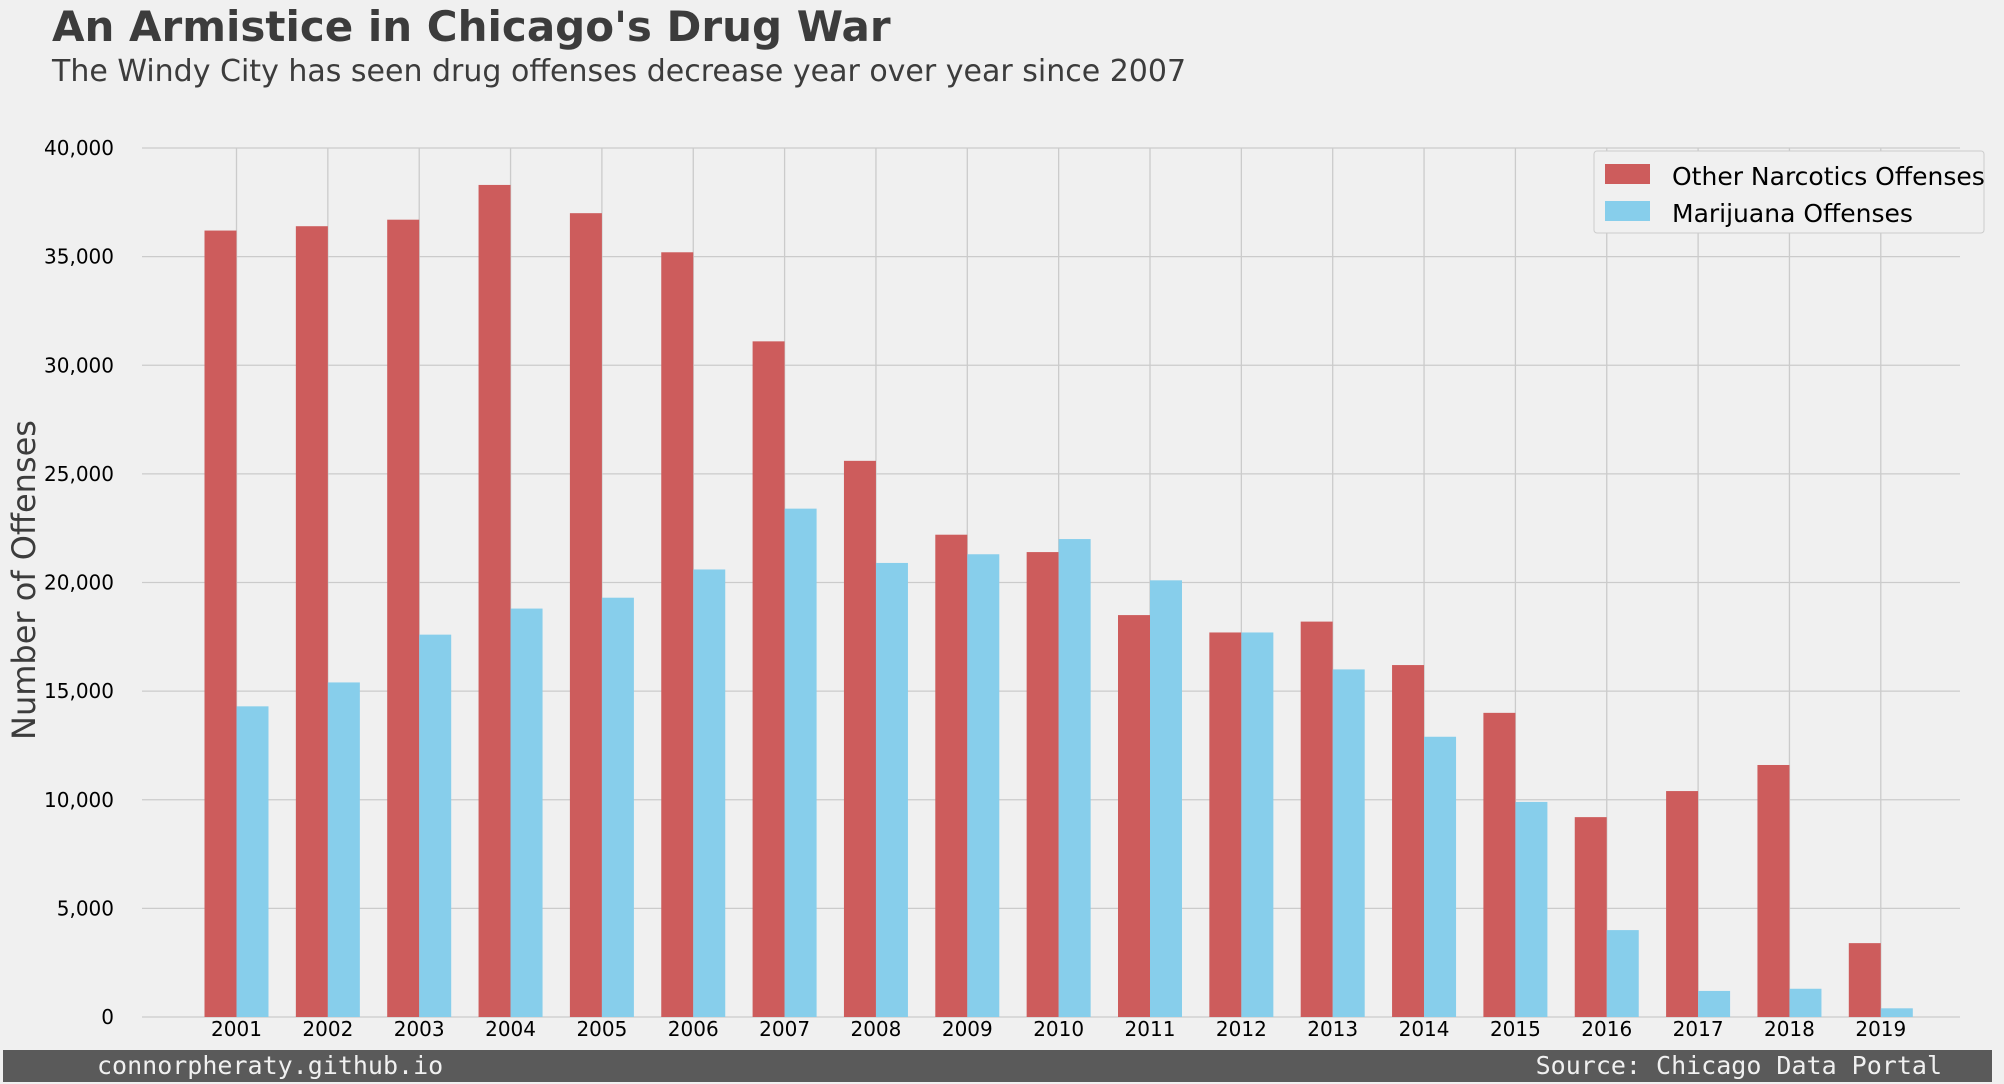 Image resolution: width=2004 pixels, height=1084 pixels. I want to click on x-tick-label: 2013, so click(1332, 1029).